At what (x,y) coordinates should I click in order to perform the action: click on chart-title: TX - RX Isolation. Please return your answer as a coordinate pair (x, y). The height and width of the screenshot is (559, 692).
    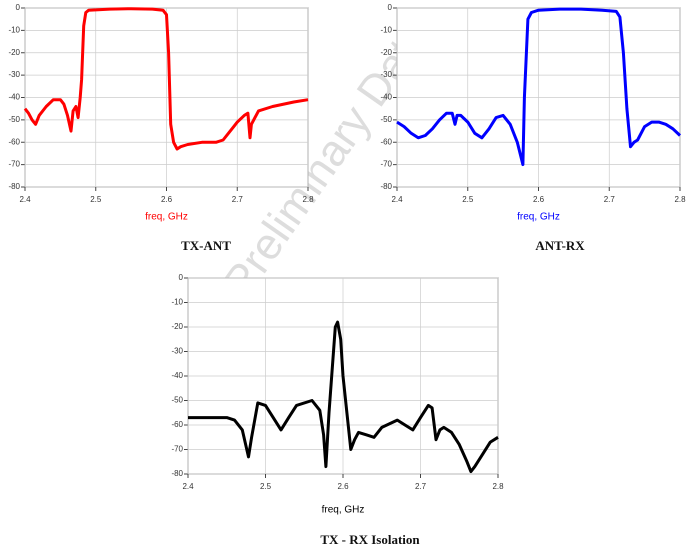
    Looking at the image, I should click on (370, 539).